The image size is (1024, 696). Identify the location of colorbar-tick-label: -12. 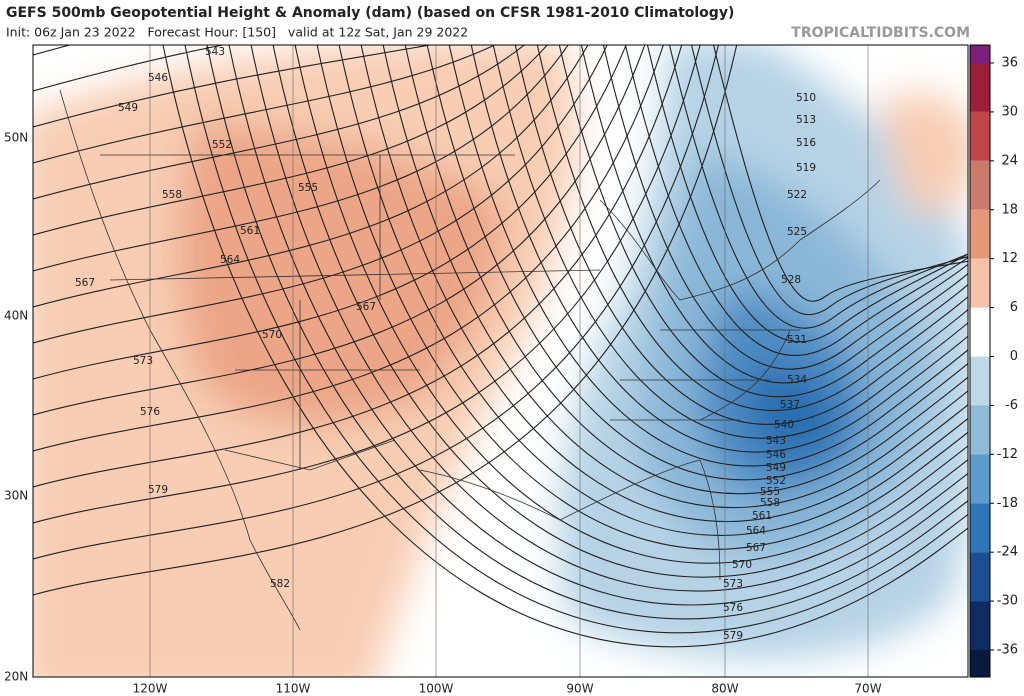
(1007, 454).